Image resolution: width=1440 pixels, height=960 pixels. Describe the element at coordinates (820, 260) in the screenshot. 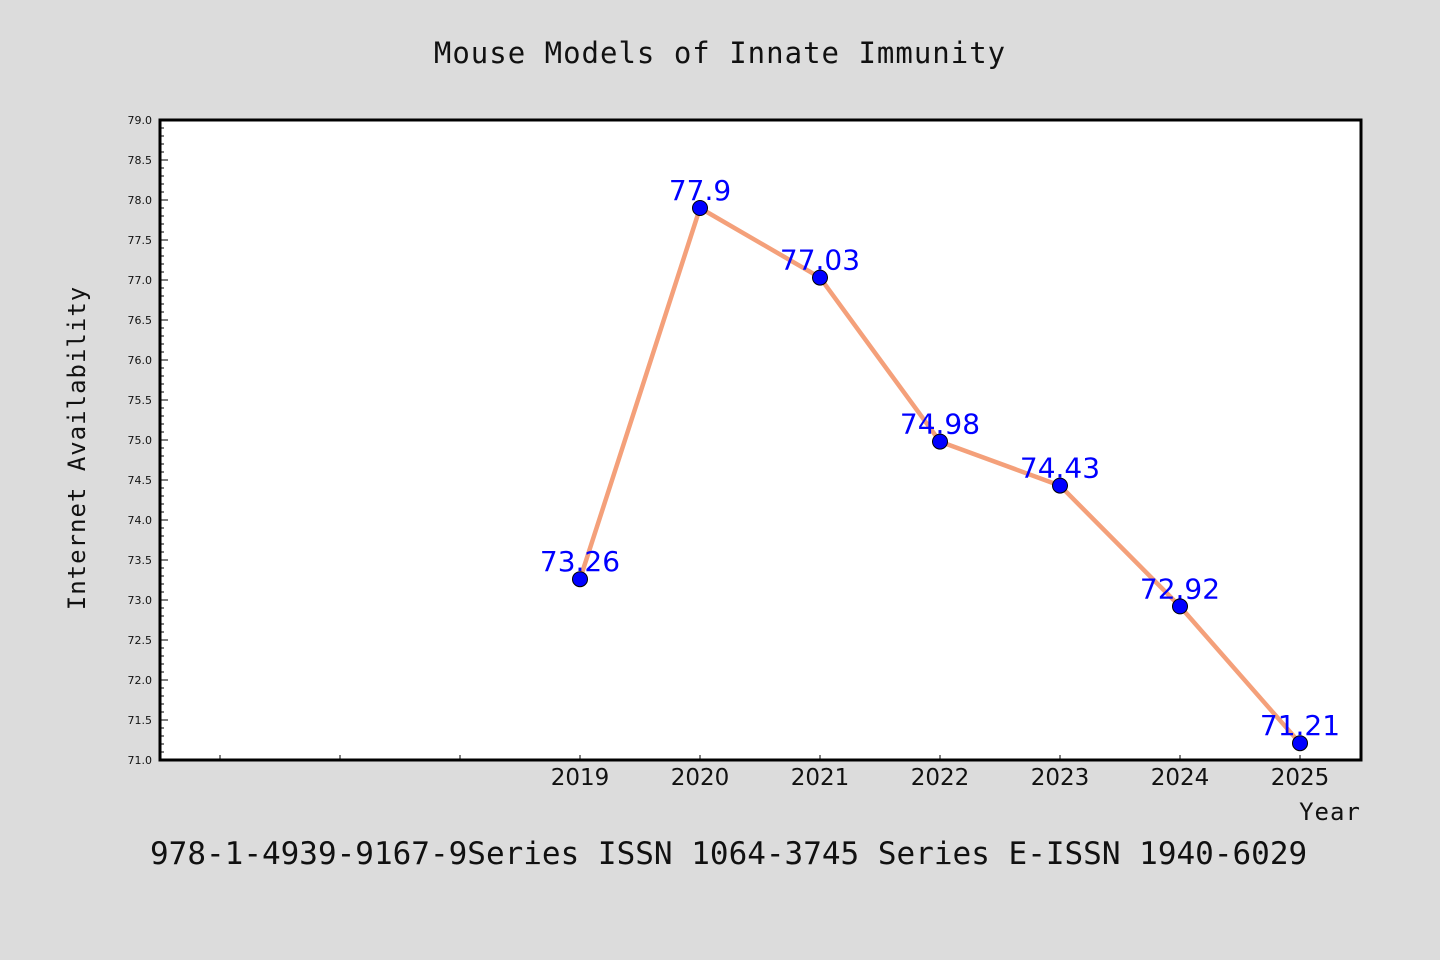

I see `data-label: 77.03` at that location.